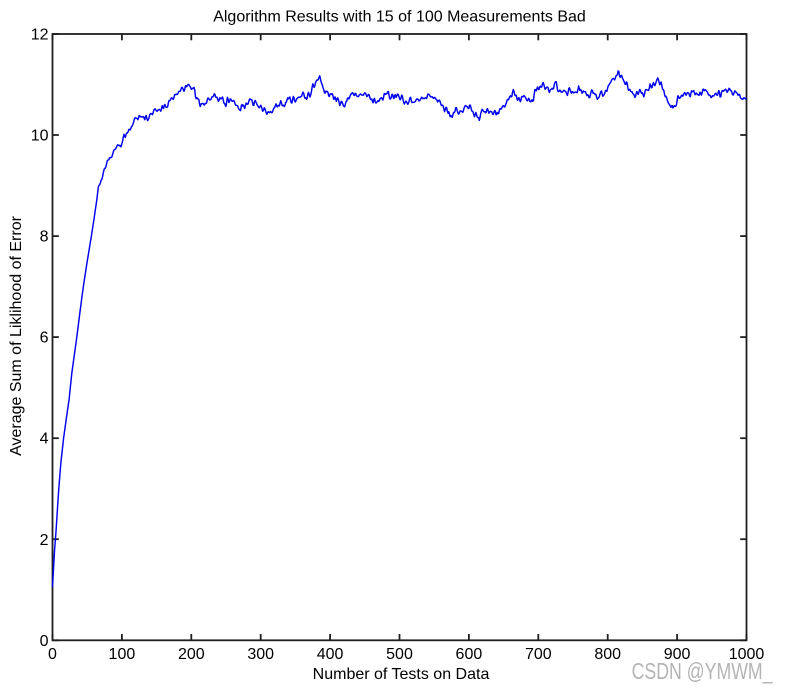  Describe the element at coordinates (538, 654) in the screenshot. I see `svg-text: 700` at that location.